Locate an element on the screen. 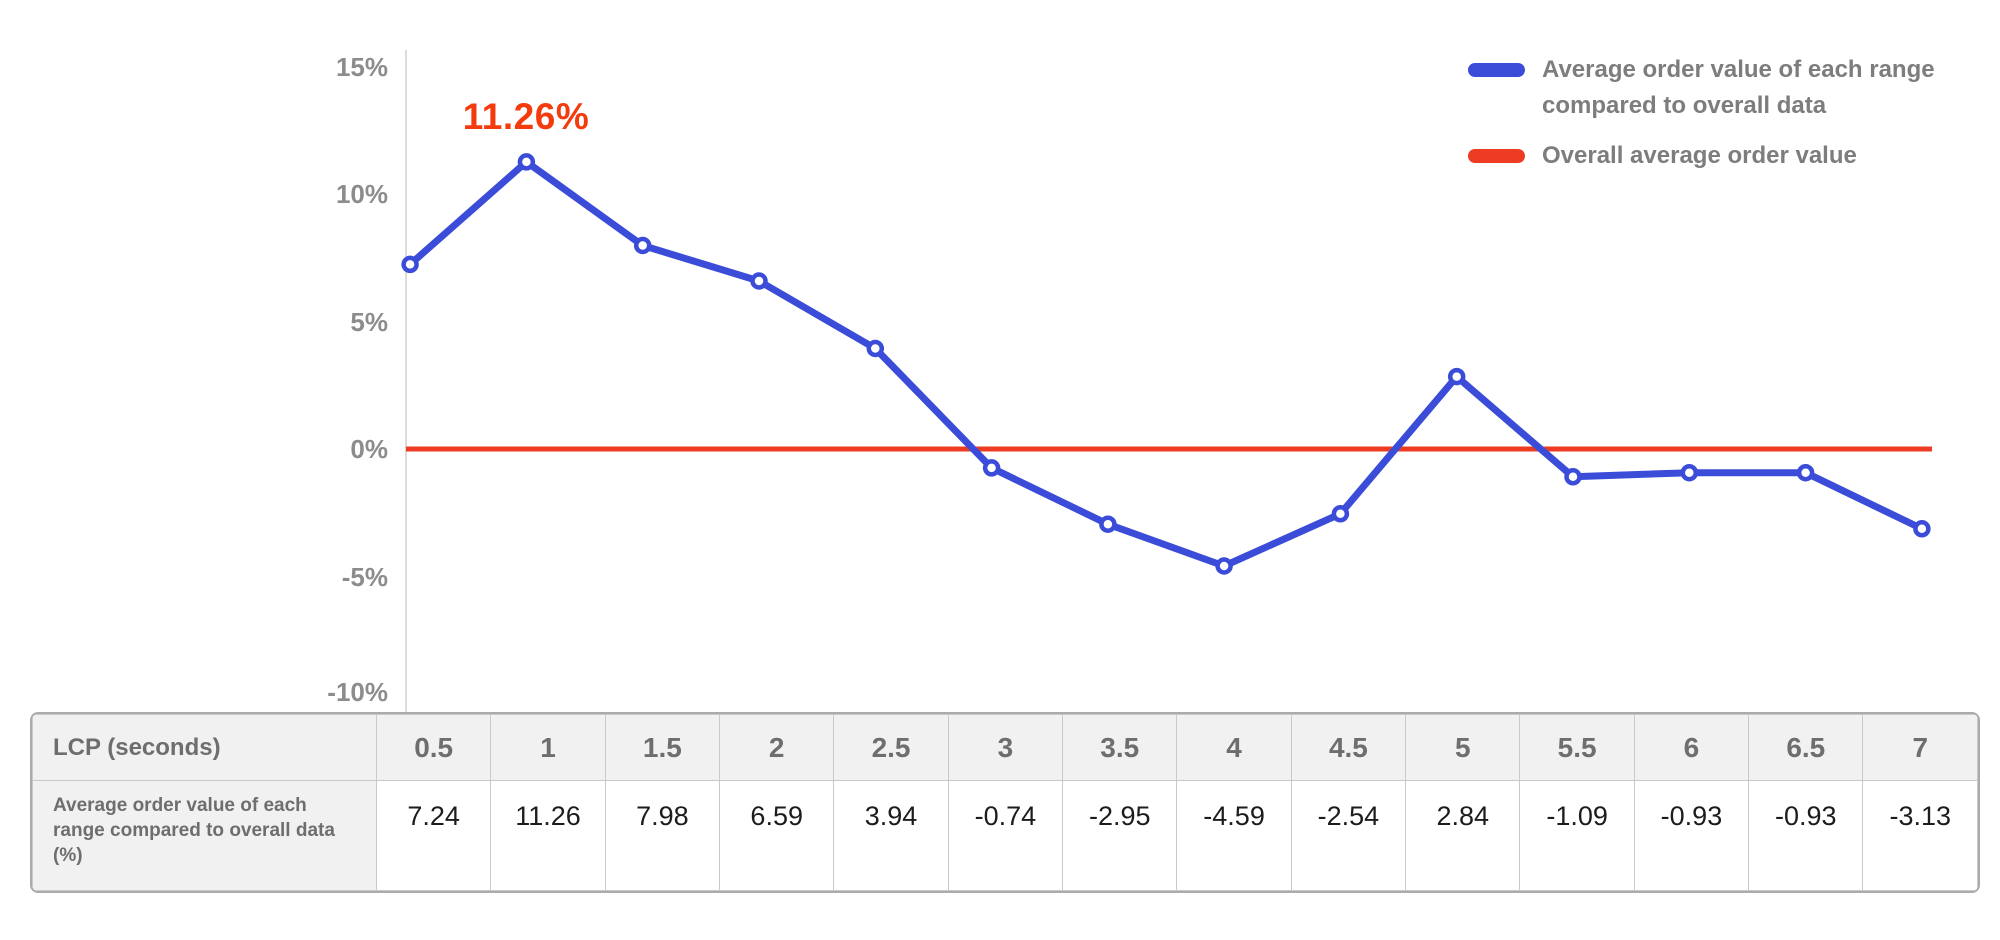 The image size is (2000, 940). lcp-header-cell: 2 is located at coordinates (777, 747).